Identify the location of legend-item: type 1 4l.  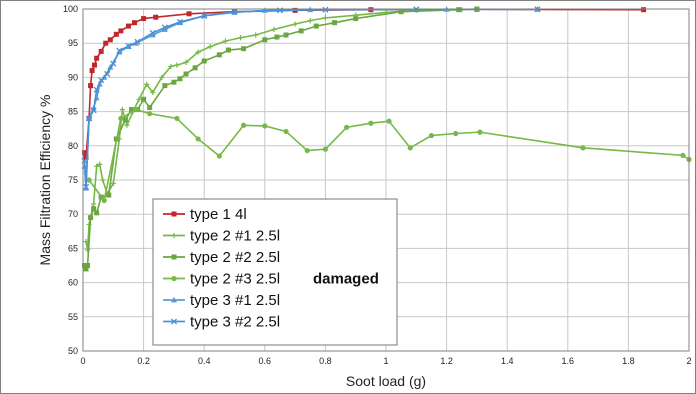
(205, 214).